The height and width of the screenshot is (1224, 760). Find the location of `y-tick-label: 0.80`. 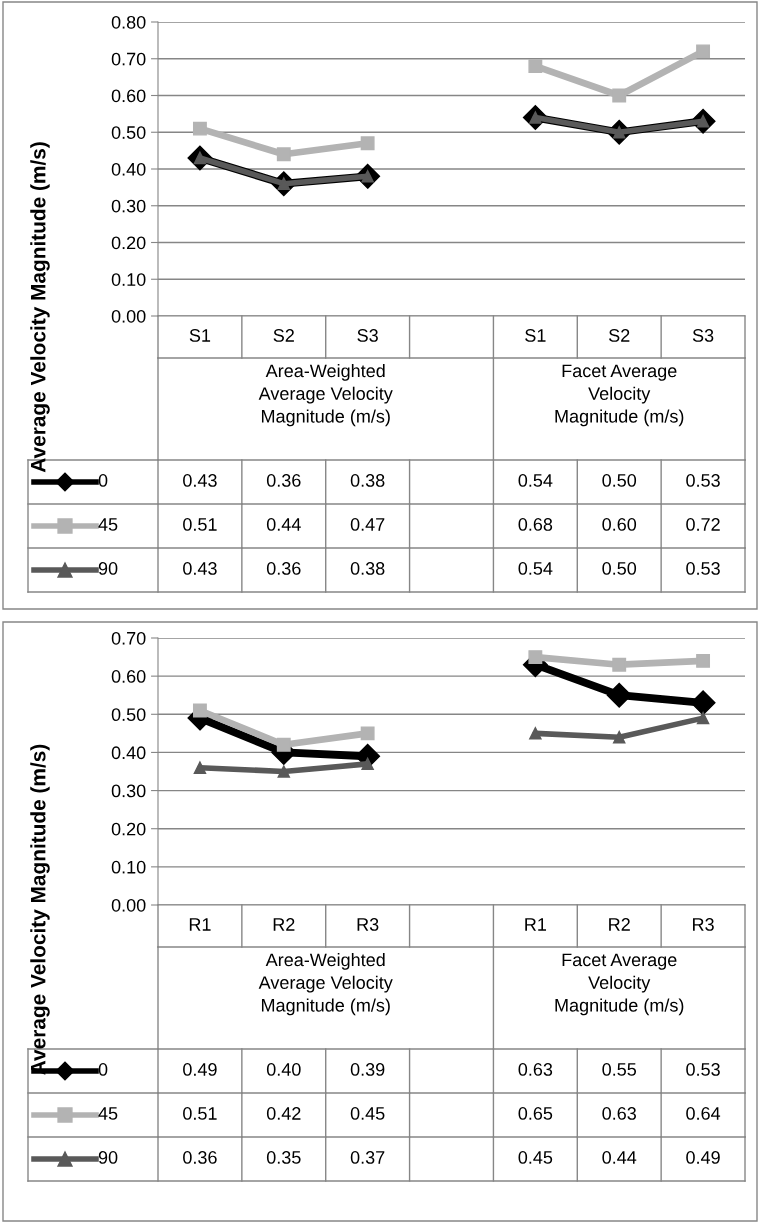

y-tick-label: 0.80 is located at coordinates (128, 22).